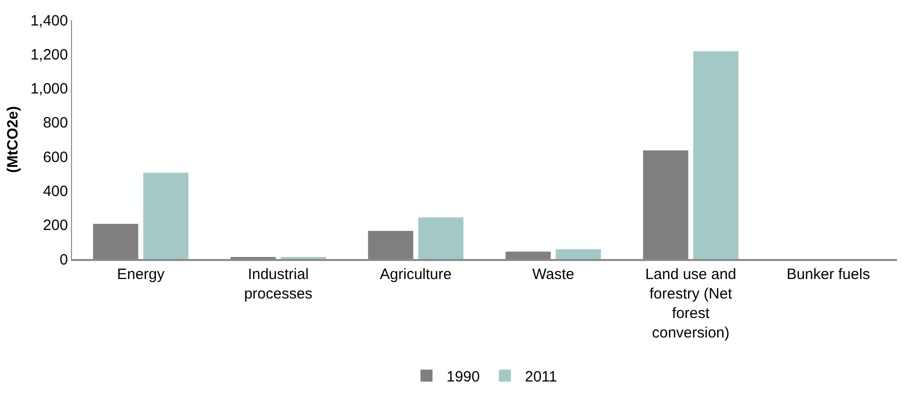  Describe the element at coordinates (13, 139) in the screenshot. I see `y-axis-title: (MtCO2e)` at that location.